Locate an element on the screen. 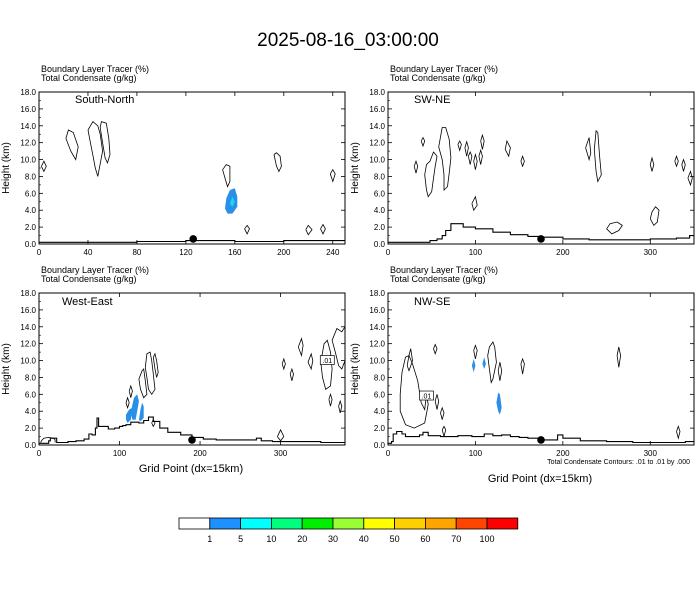  x-tick-label: 300 is located at coordinates (651, 252).